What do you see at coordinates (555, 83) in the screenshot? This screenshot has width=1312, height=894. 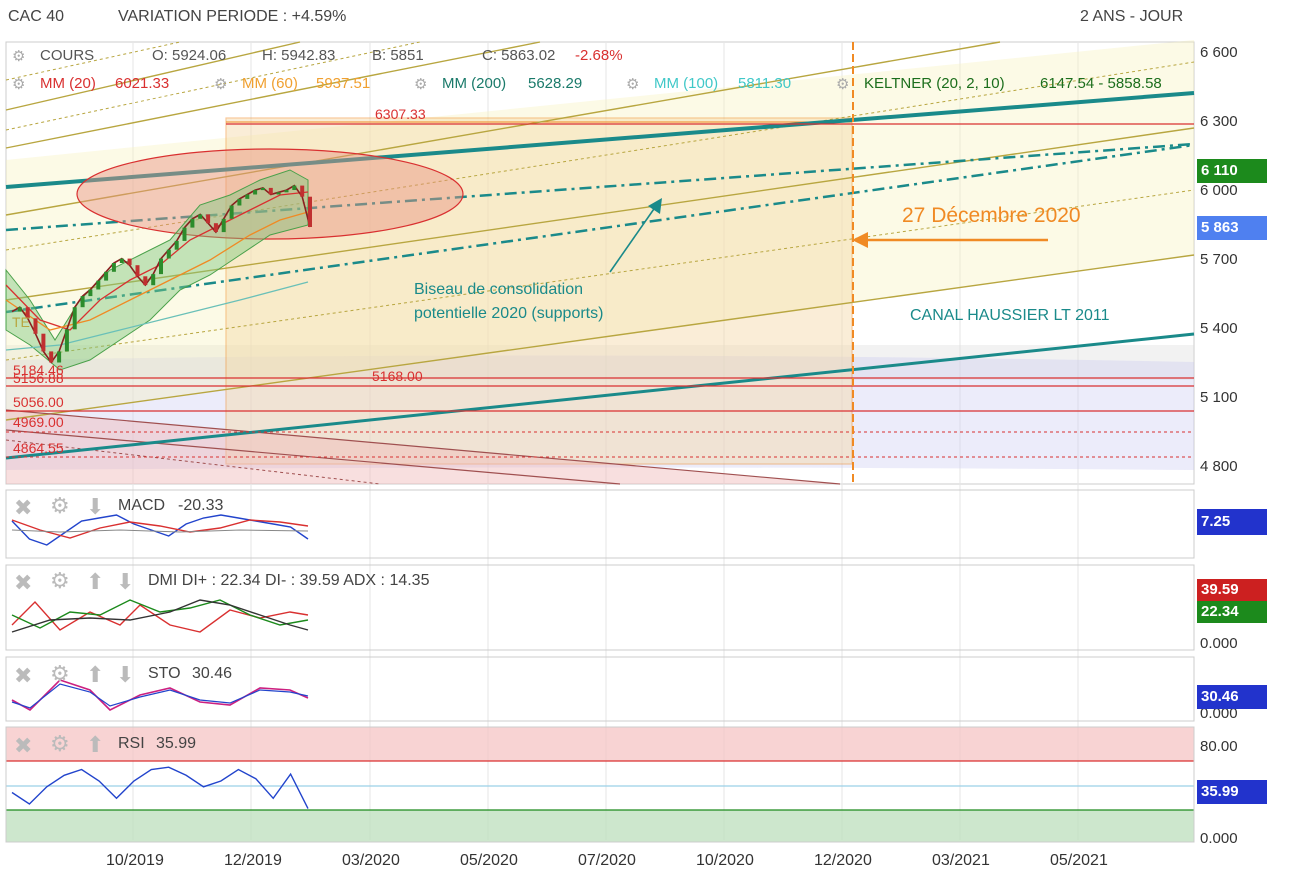 I see `mm200-value: 5628.29` at bounding box center [555, 83].